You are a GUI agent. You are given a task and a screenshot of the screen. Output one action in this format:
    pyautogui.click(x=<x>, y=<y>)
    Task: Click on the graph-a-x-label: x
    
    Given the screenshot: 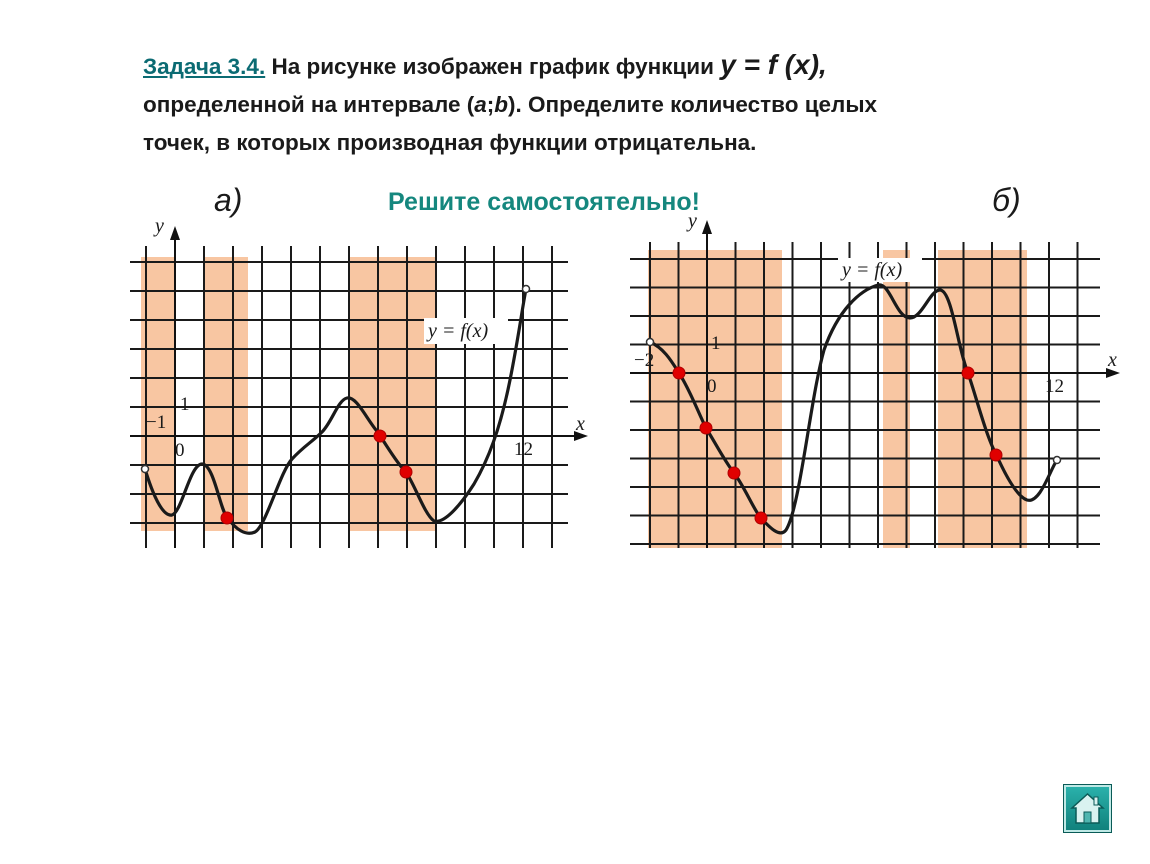 What is the action you would take?
    pyautogui.click(x=580, y=424)
    